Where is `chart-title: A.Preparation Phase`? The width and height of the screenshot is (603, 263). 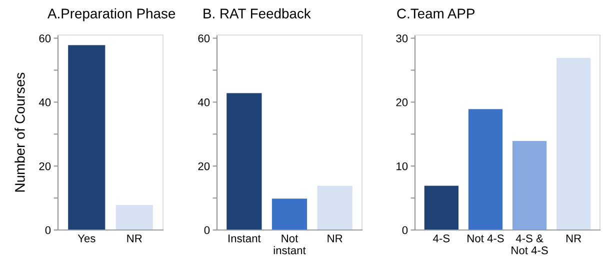
chart-title: A.Preparation Phase is located at coordinates (112, 15).